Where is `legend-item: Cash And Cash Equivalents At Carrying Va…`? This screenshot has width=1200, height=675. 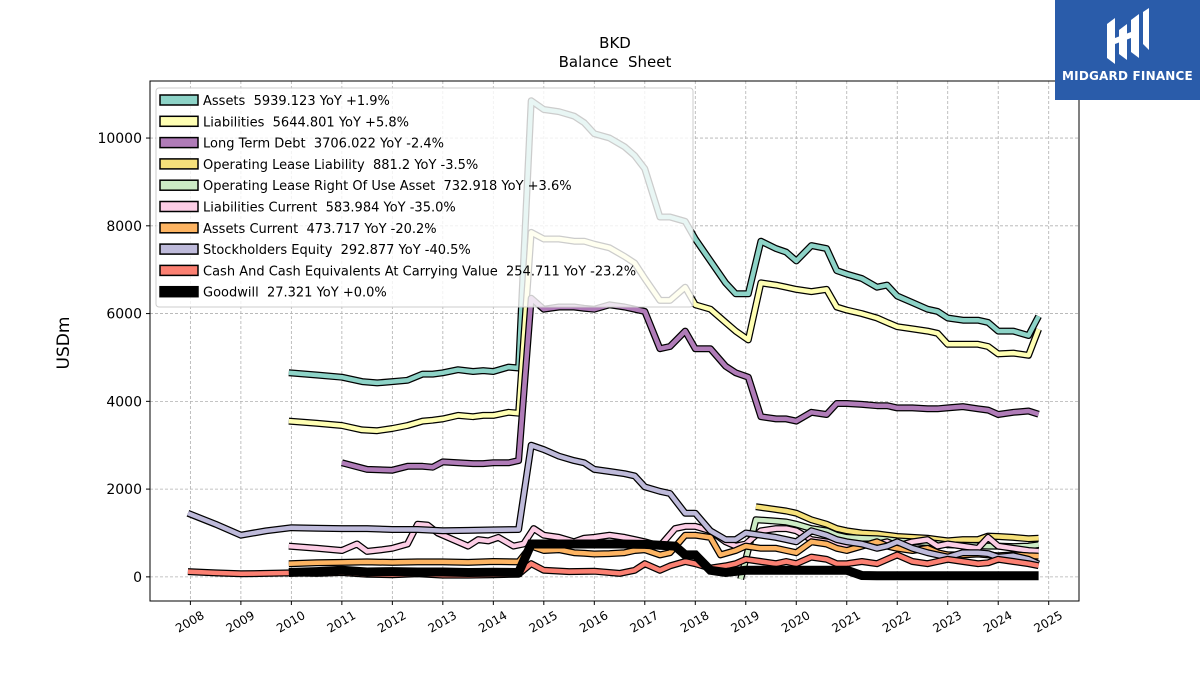
legend-item: Cash And Cash Equivalents At Carrying Va… is located at coordinates (397, 271).